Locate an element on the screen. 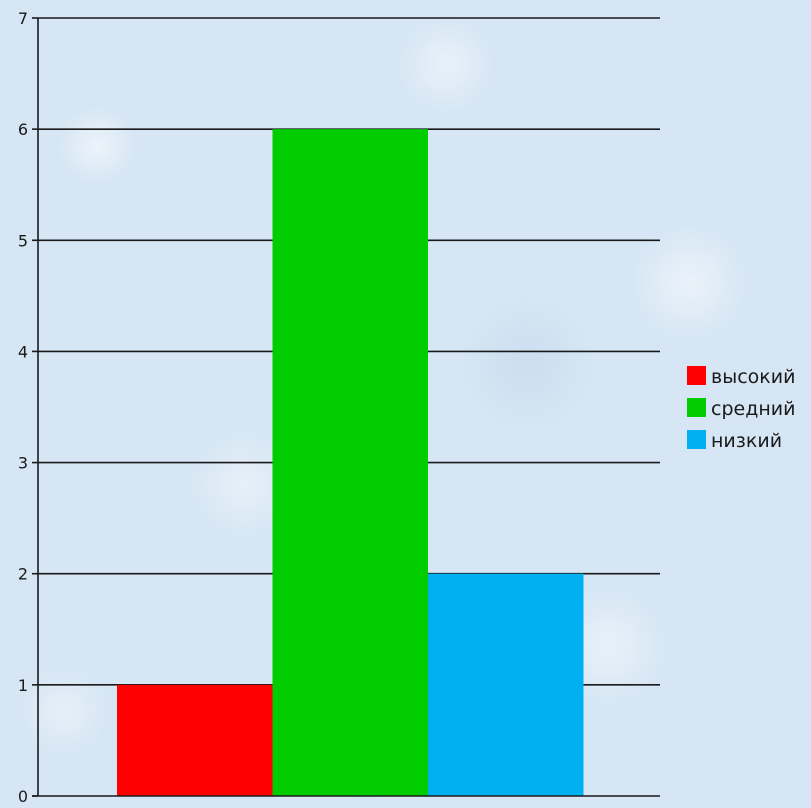 The height and width of the screenshot is (808, 811). y-tick-label: 5 is located at coordinates (23, 240).